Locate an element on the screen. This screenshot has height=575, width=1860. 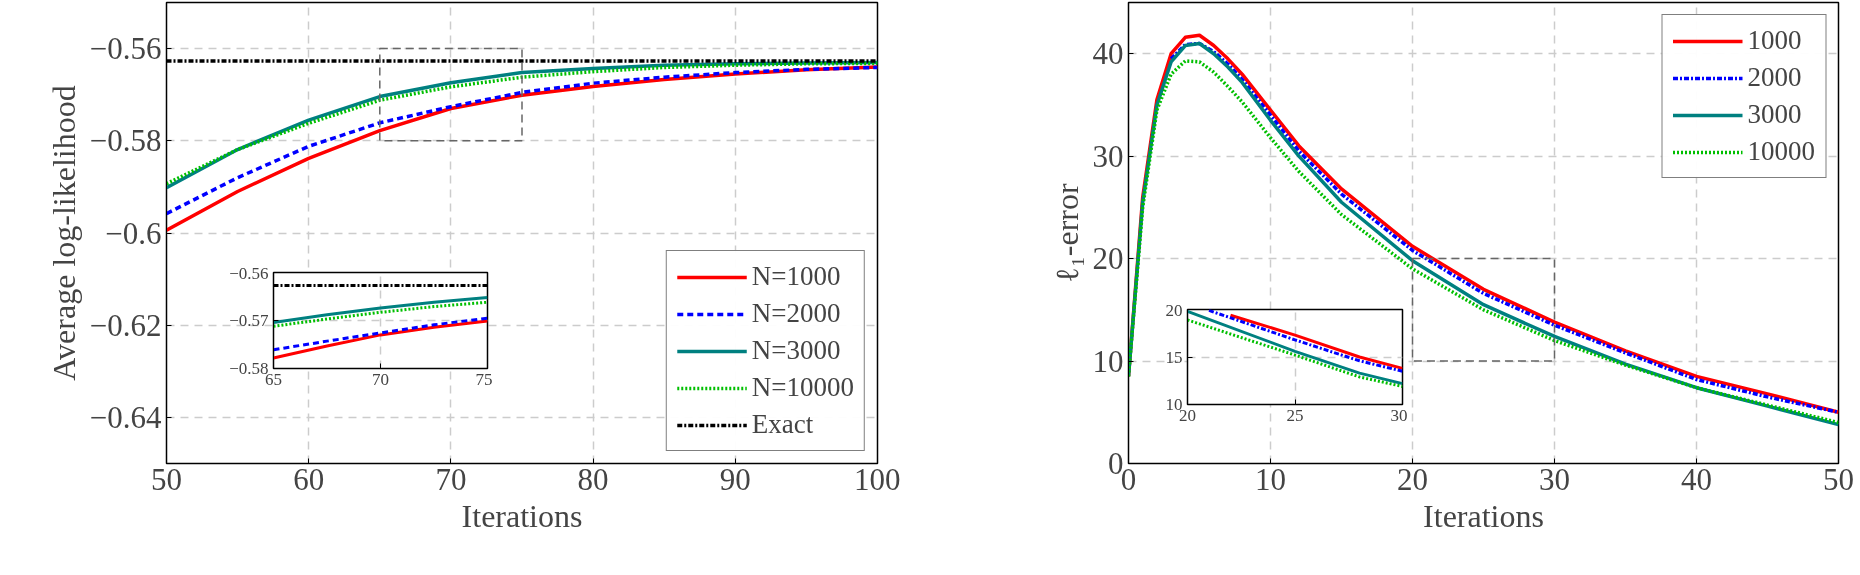
x-tick-label: 10 is located at coordinates (1270, 479).